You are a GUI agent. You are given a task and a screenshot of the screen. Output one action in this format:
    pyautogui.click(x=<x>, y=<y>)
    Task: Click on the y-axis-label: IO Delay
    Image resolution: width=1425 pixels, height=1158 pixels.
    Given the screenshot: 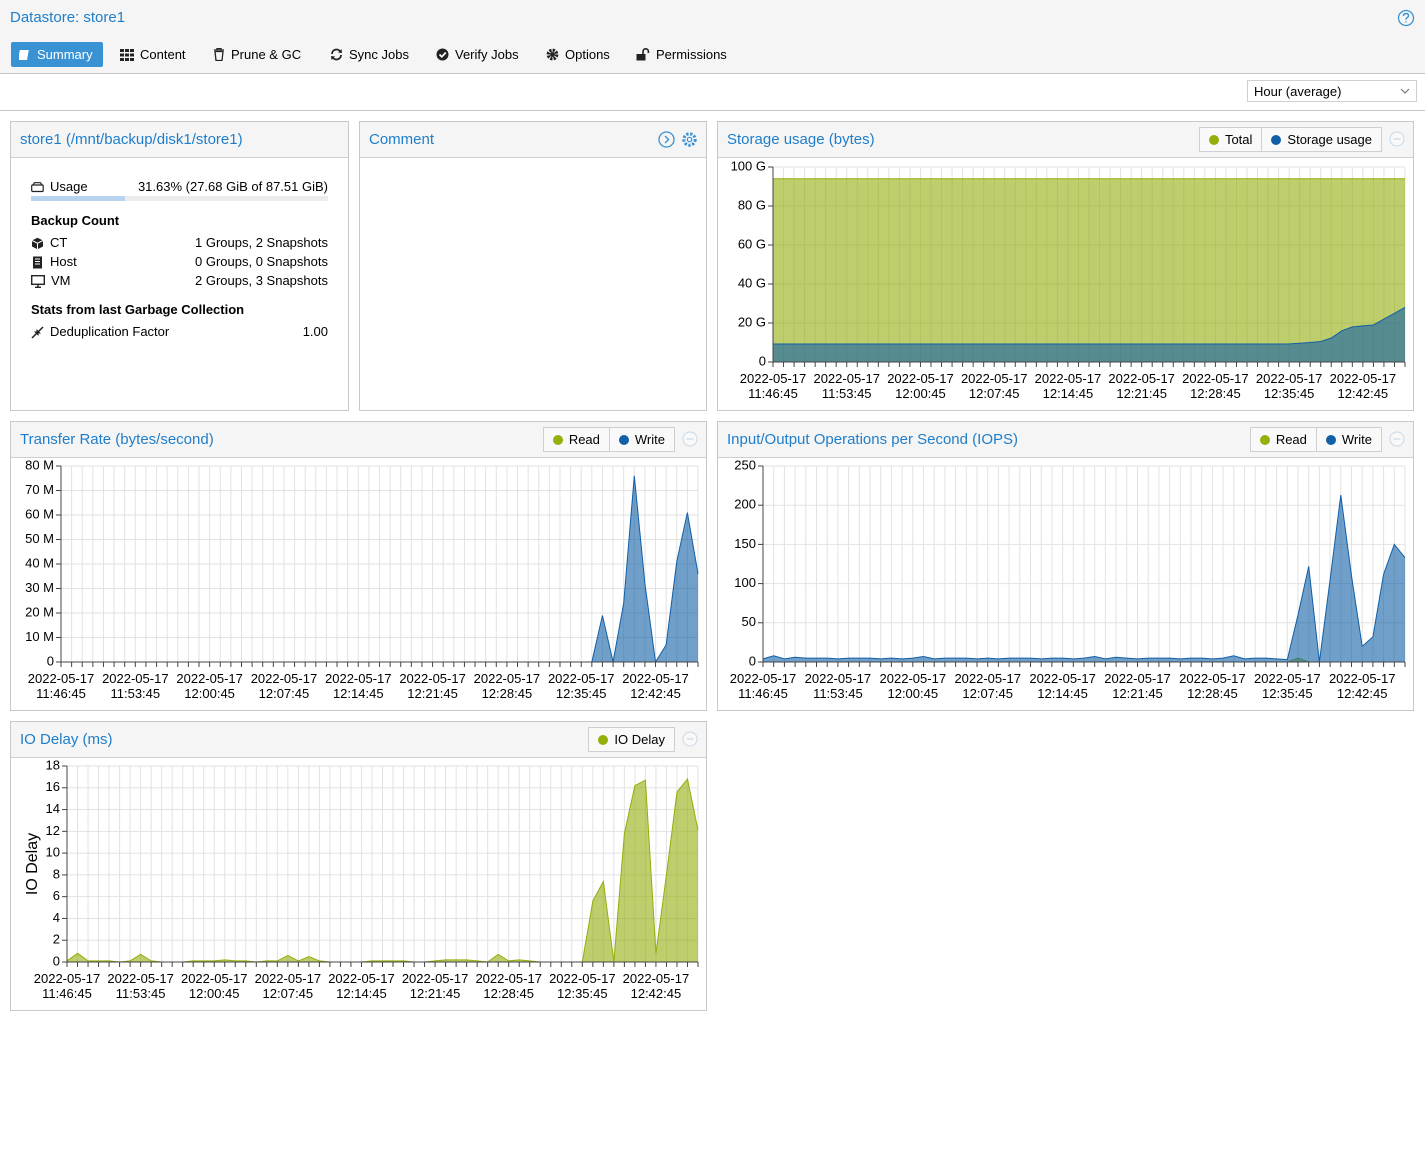 What is the action you would take?
    pyautogui.click(x=32, y=864)
    